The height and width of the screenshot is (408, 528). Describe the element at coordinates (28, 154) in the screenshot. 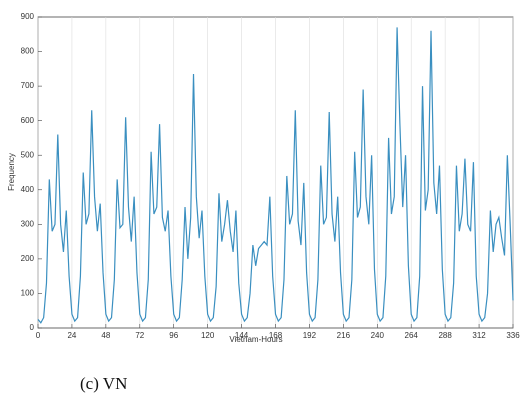

I see `y-tick-label: 500` at that location.